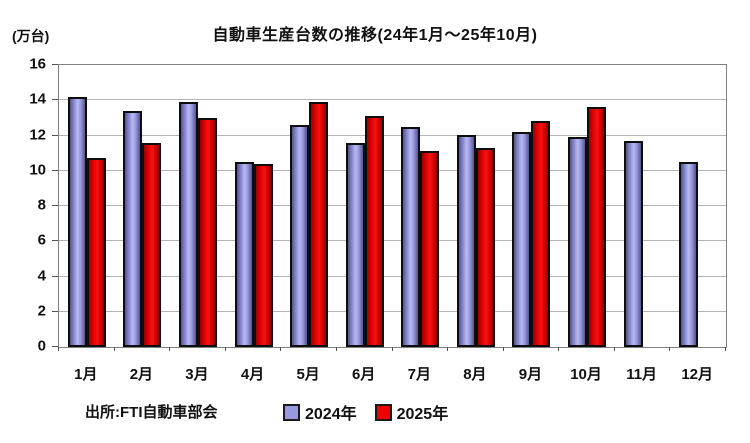 The width and height of the screenshot is (750, 443). I want to click on y-tick-label-16: 16, so click(37, 64).